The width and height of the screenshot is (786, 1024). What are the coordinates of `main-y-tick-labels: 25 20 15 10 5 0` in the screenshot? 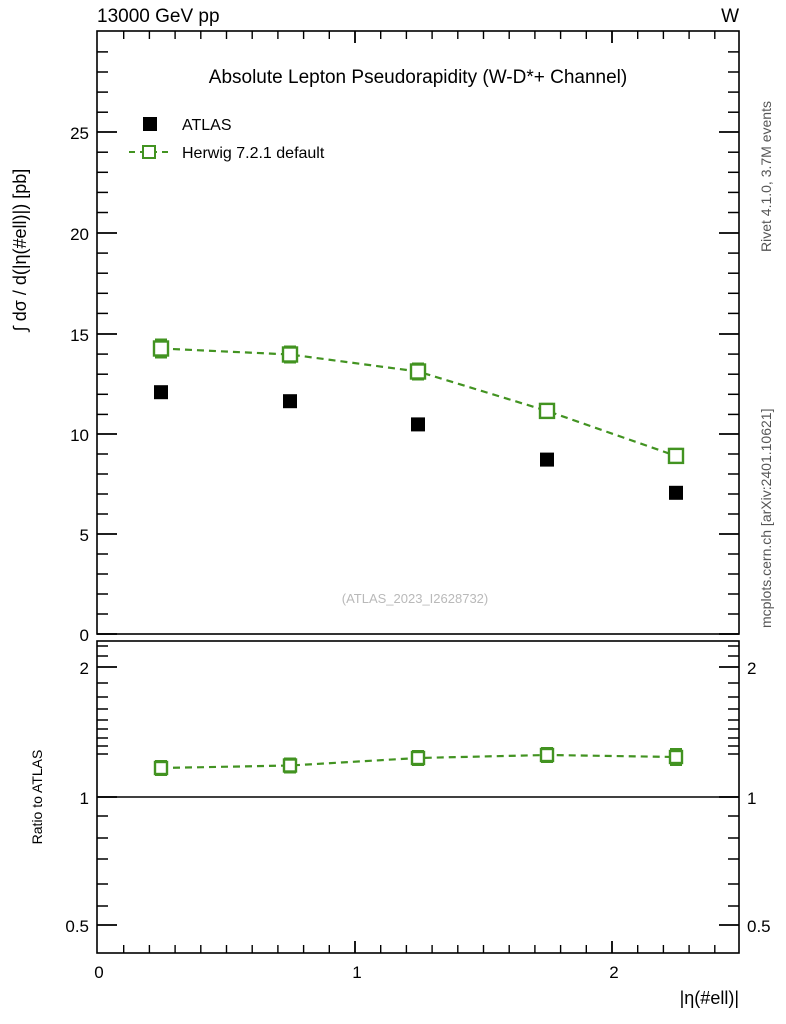 It's located at (79, 384).